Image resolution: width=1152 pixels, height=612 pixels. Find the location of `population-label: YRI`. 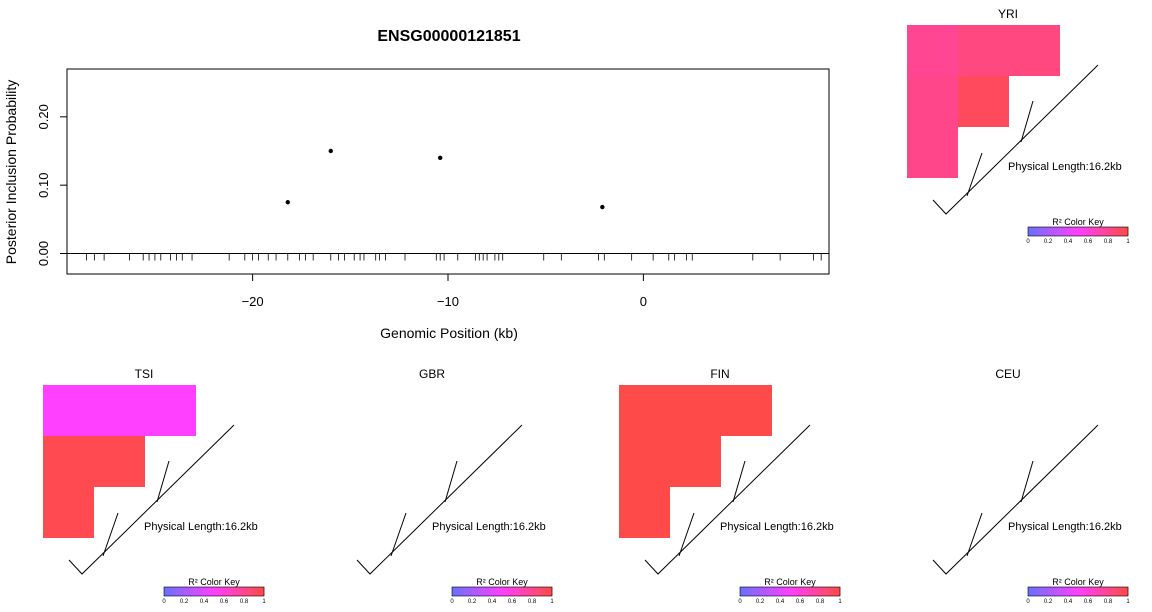

population-label: YRI is located at coordinates (1008, 14).